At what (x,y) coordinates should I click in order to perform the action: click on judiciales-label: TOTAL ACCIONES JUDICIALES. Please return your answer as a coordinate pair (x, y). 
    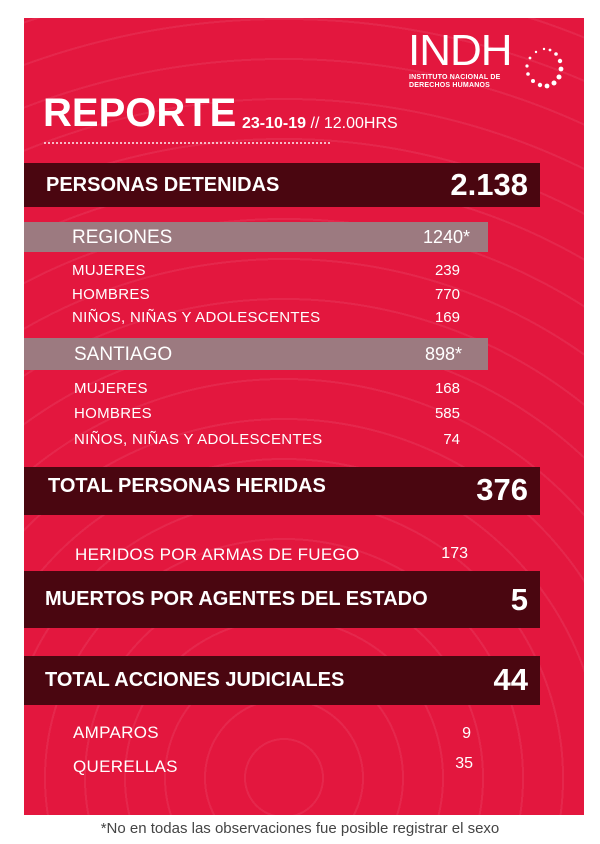
    Looking at the image, I should click on (195, 680).